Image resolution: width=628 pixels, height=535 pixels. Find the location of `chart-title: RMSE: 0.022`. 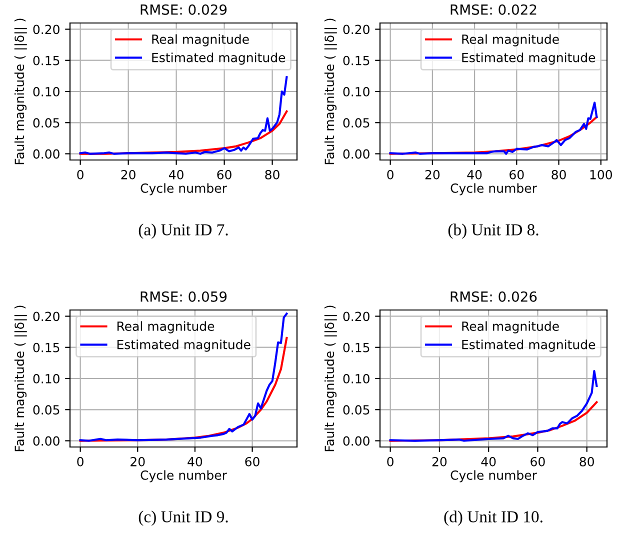

chart-title: RMSE: 0.022 is located at coordinates (493, 9).